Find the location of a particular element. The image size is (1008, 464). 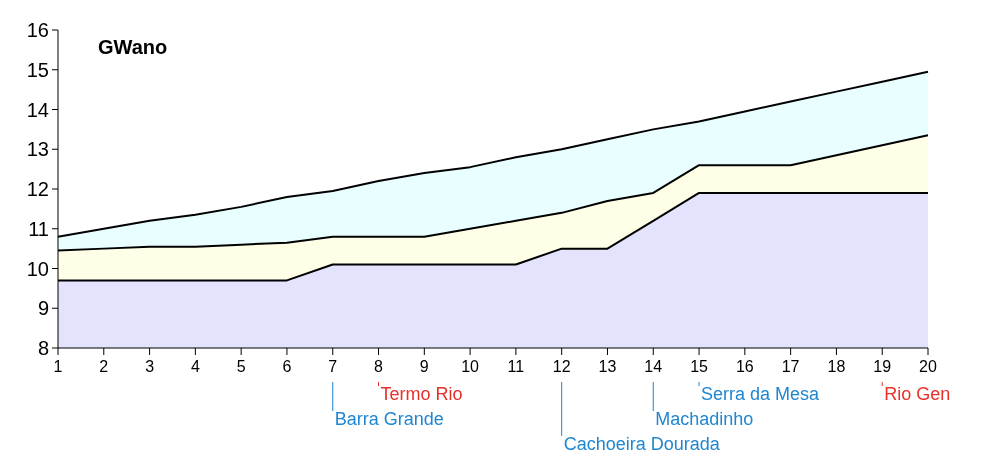

y-tick-label: 14 is located at coordinates (37, 109).